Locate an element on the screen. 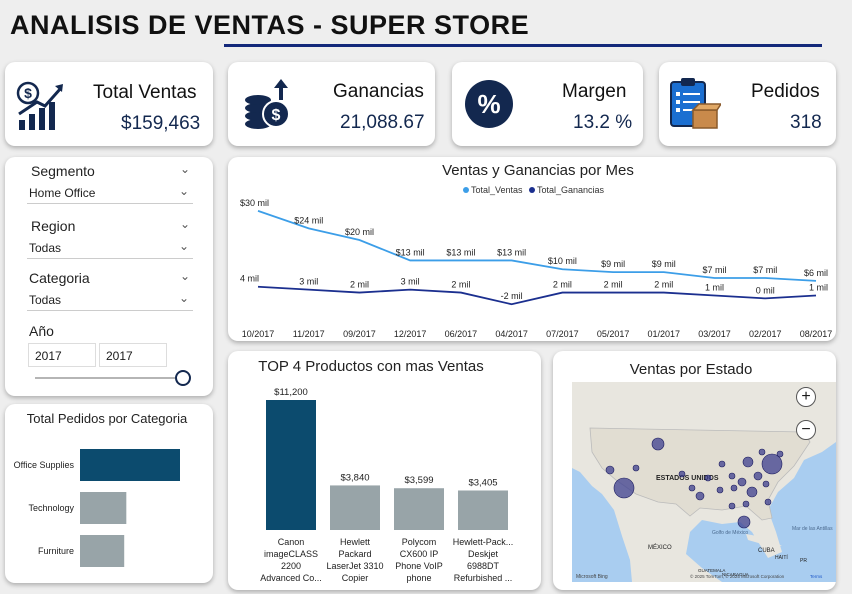 The image size is (852, 594). page-title: ANALISIS DE VENTAS - SUPER STORE is located at coordinates (270, 25).